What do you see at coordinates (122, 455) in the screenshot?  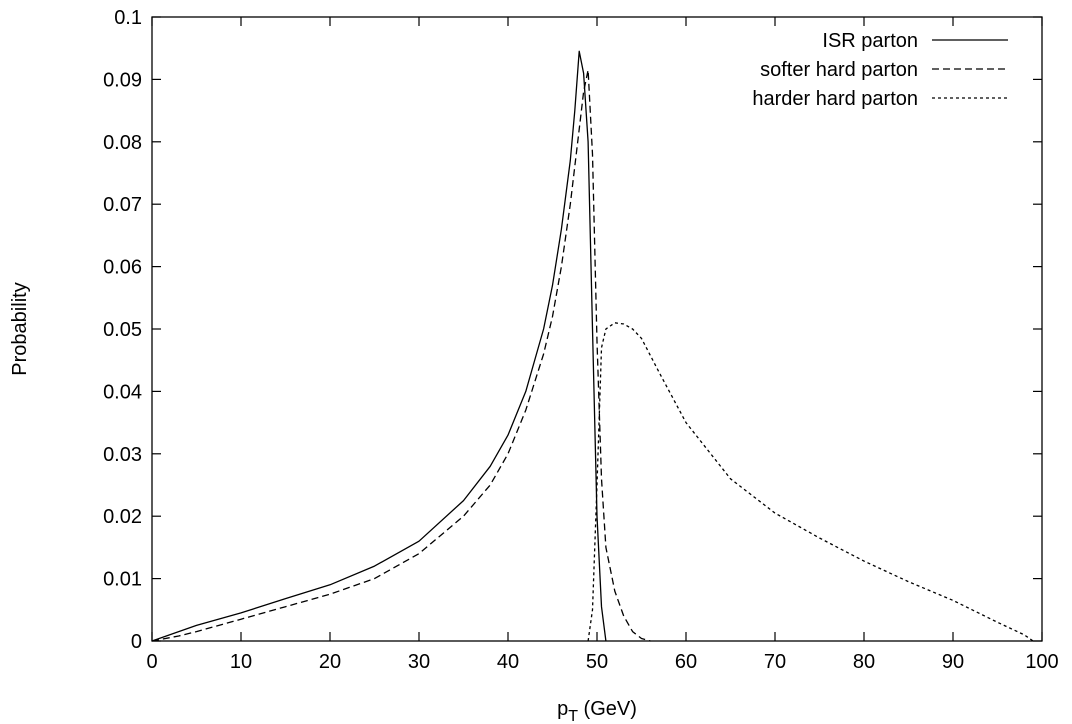 I see `y-tick-label: 0.03` at bounding box center [122, 455].